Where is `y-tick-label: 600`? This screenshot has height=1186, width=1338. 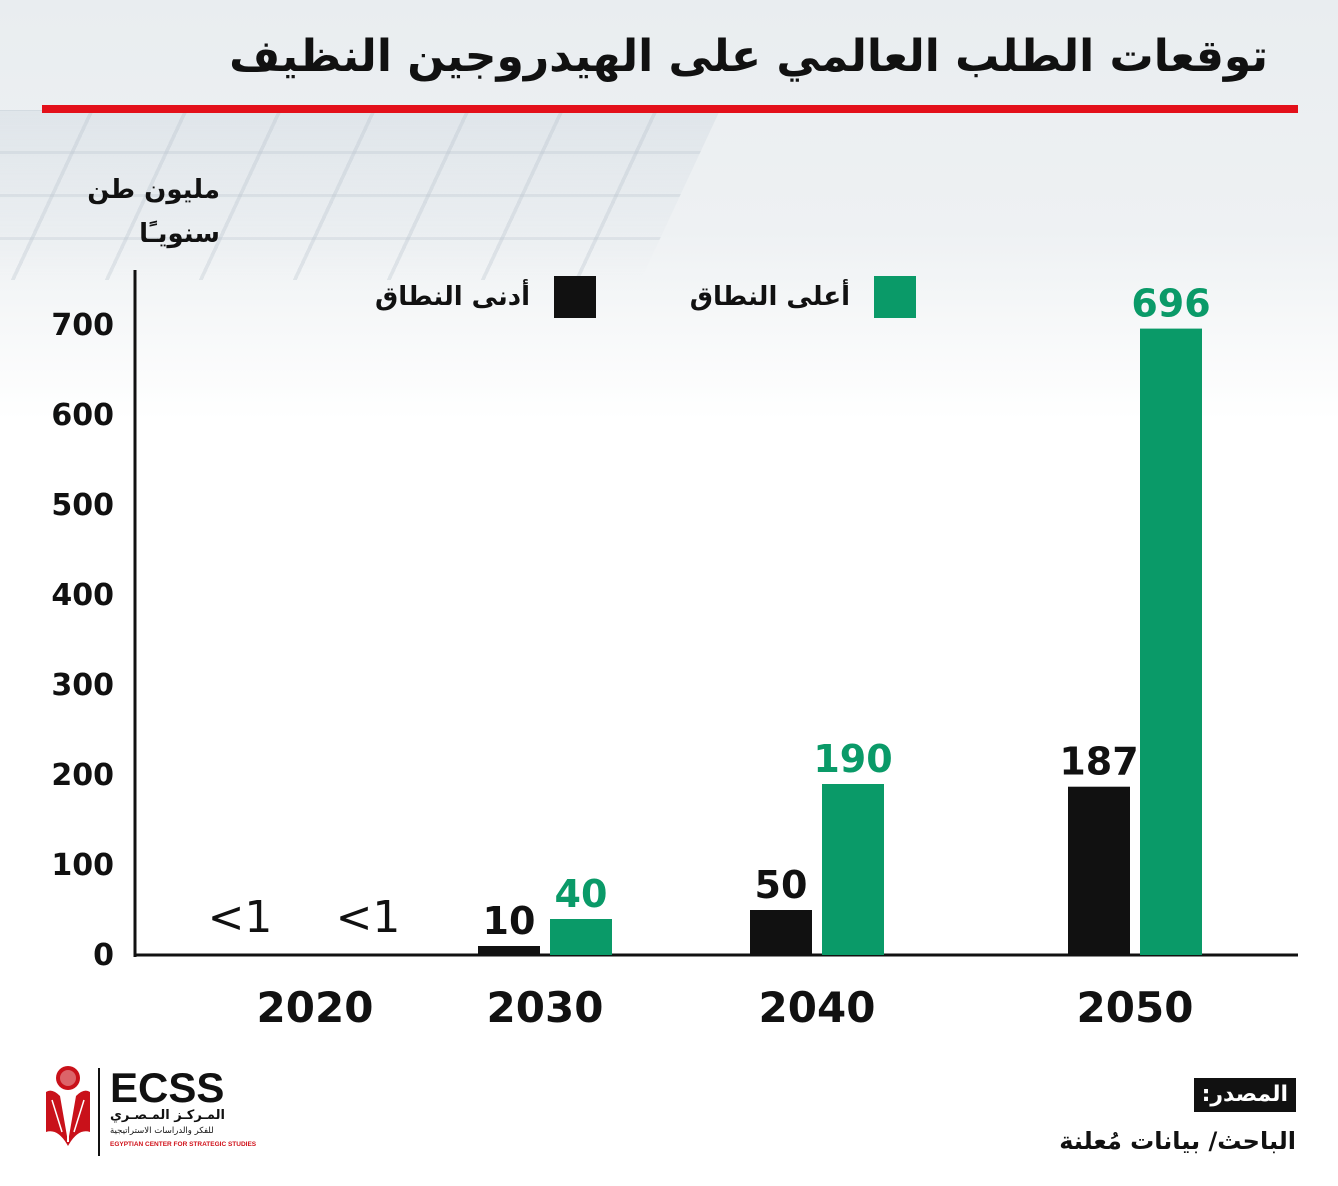 y-tick-label: 600 is located at coordinates (82, 415).